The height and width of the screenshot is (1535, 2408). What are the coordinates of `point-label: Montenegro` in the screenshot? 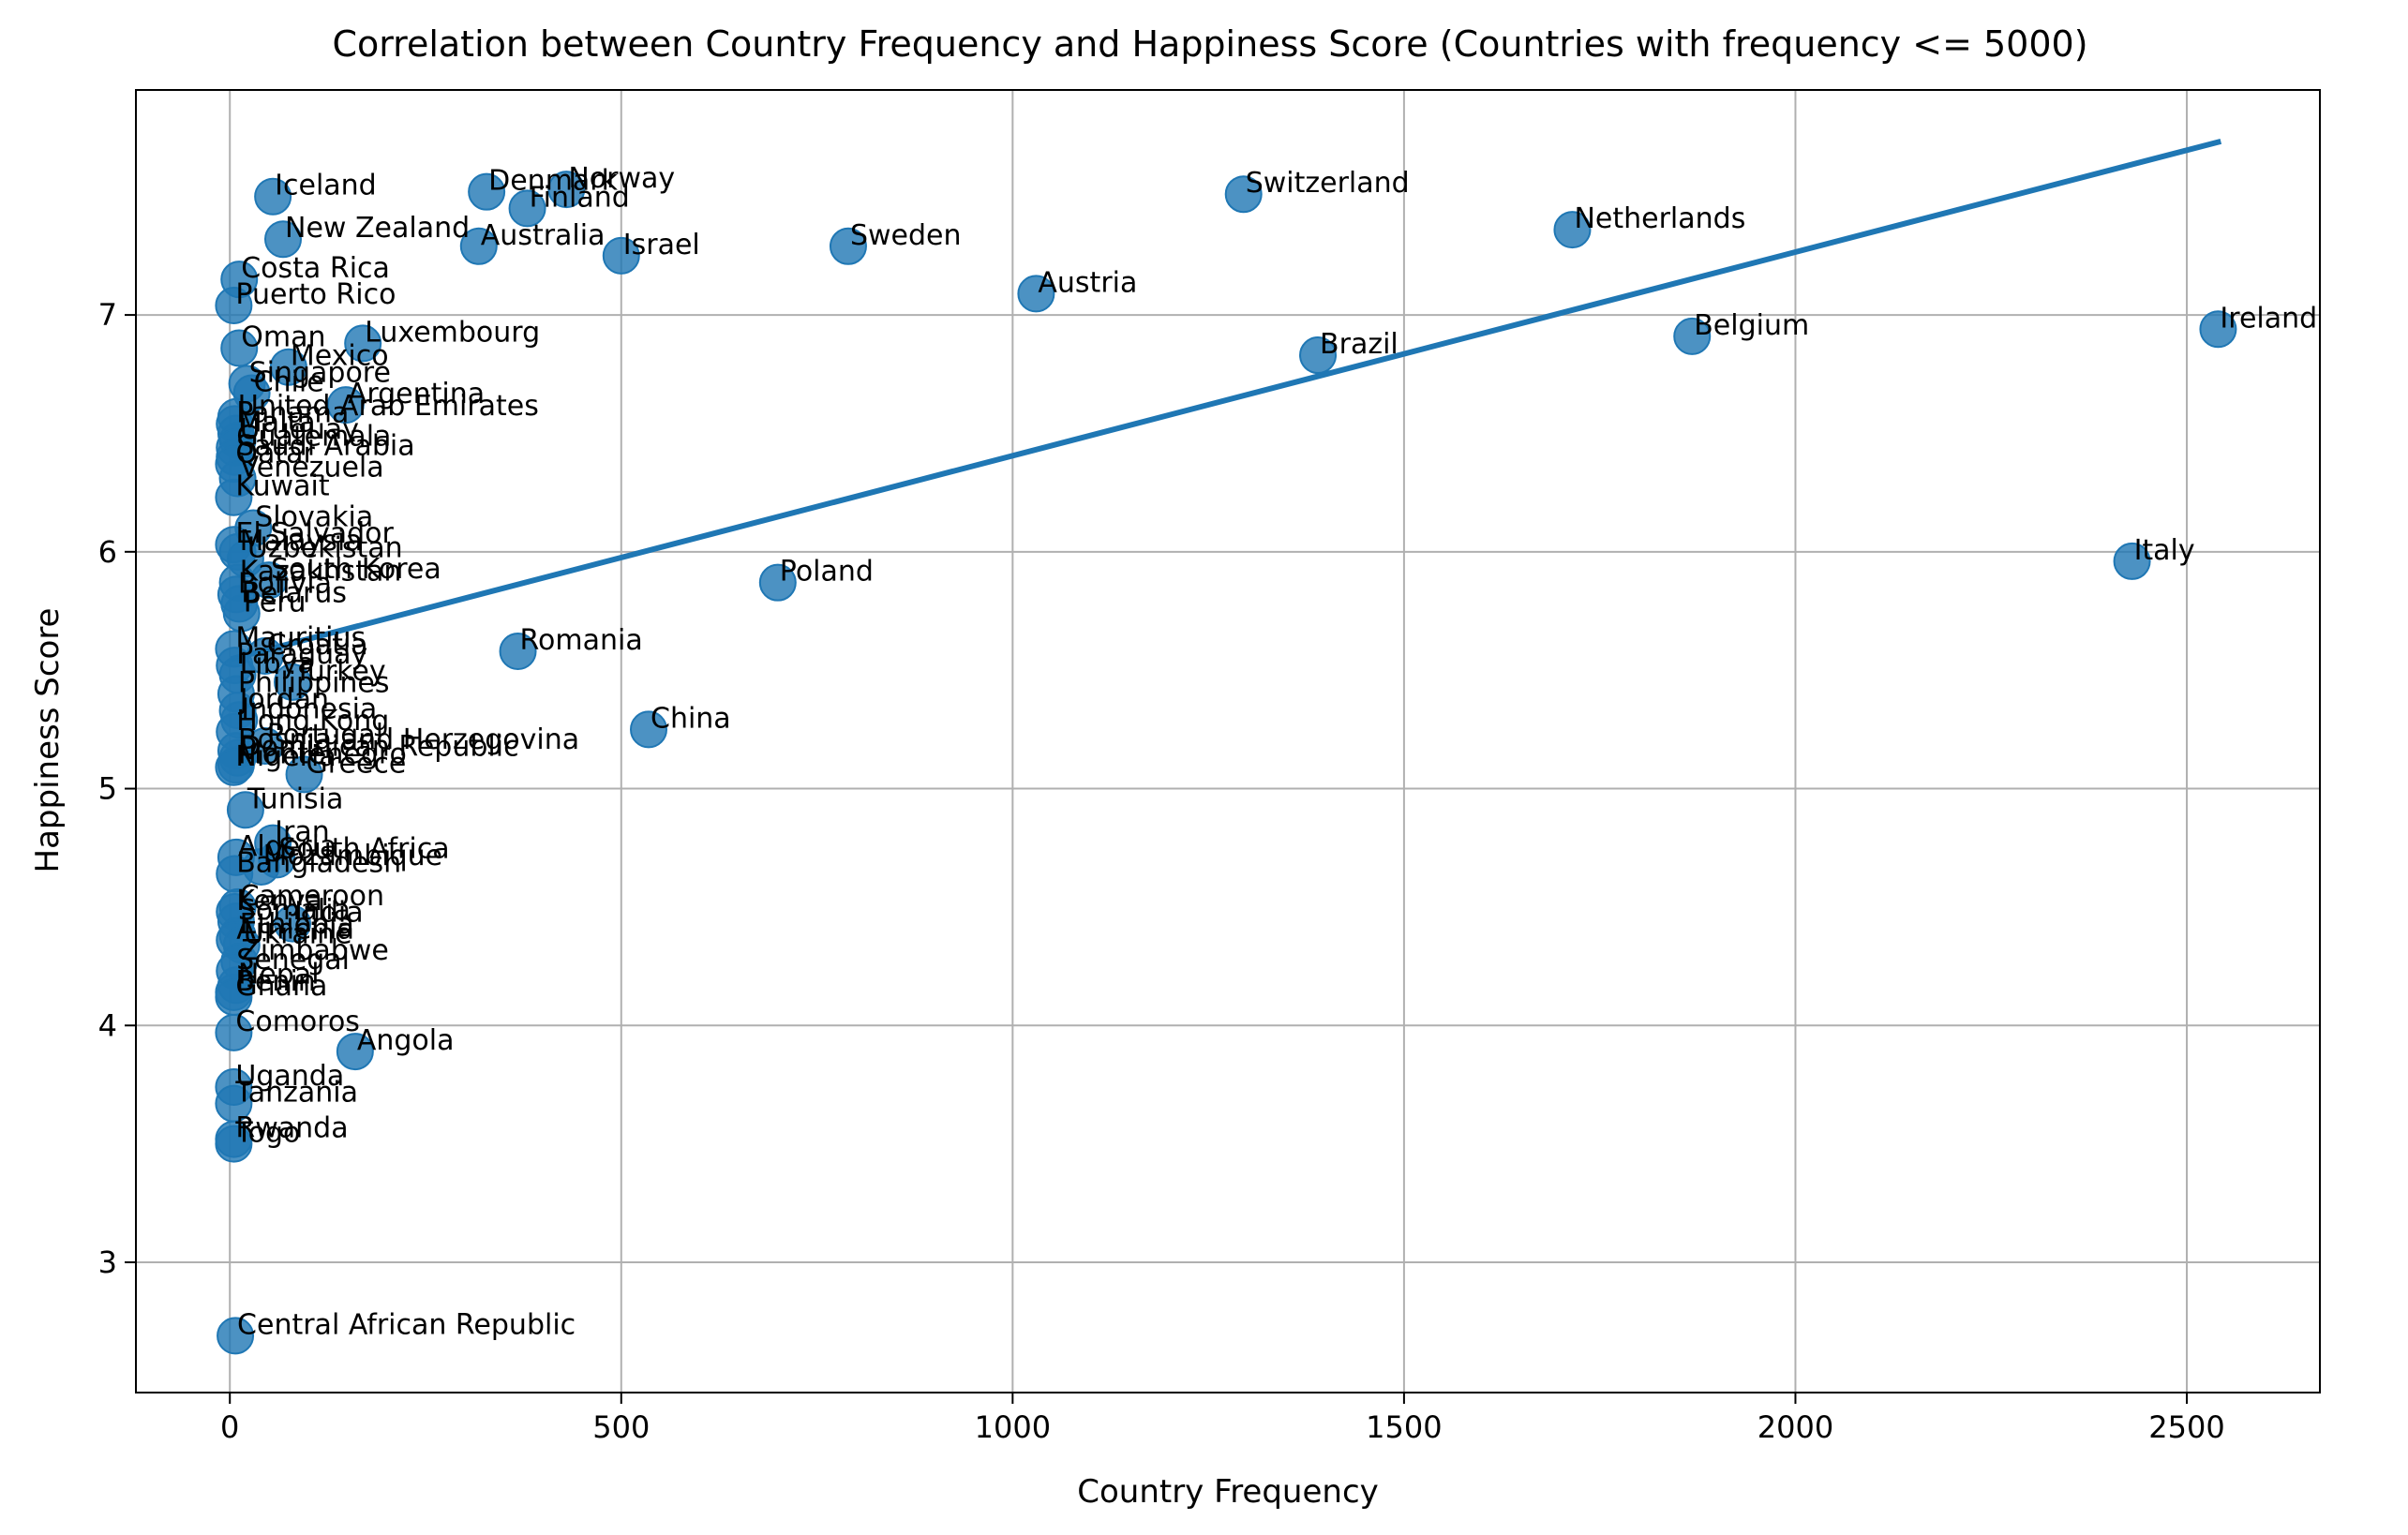 It's located at (322, 754).